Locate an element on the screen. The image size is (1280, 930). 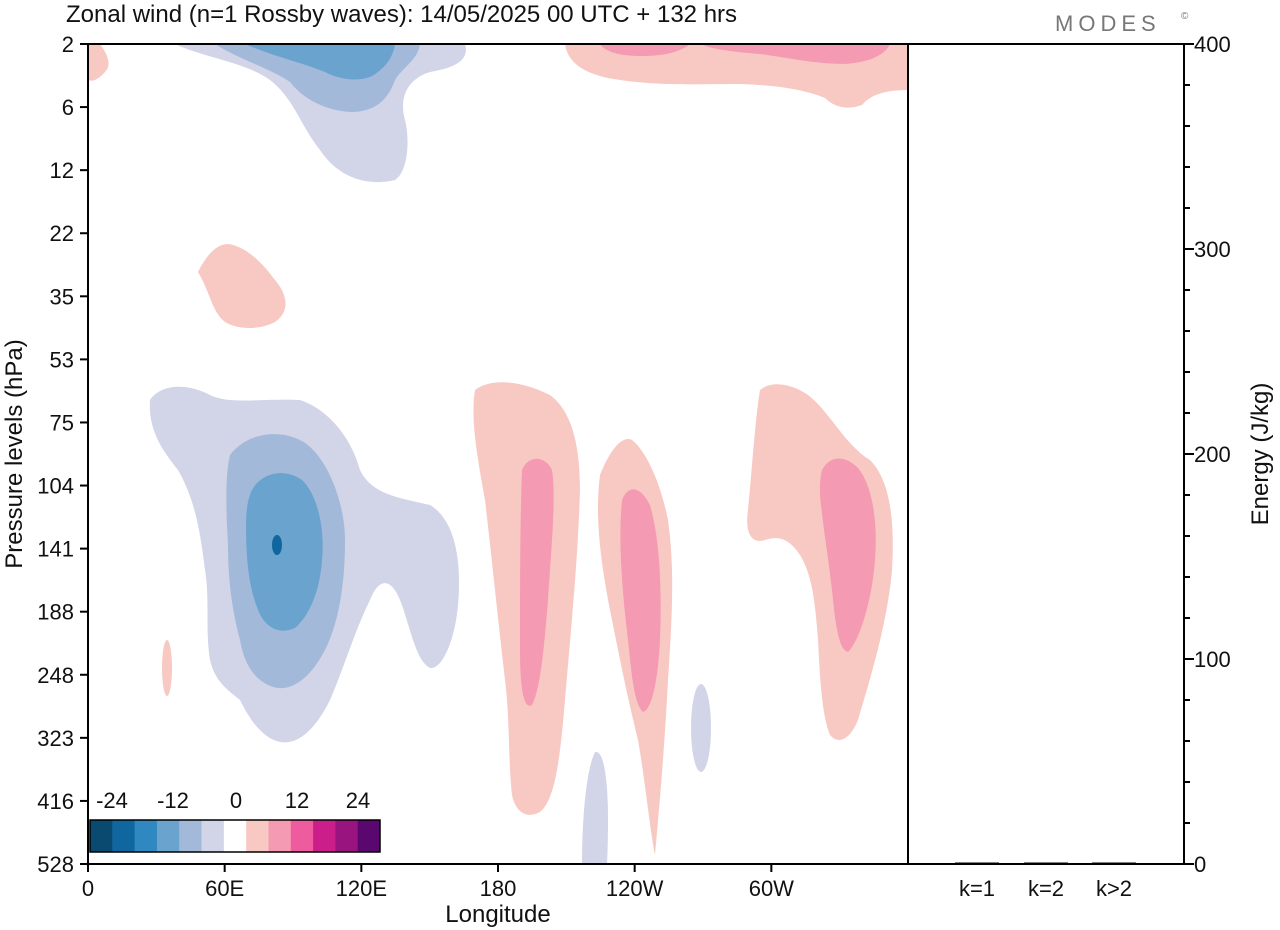
energy-bars: k=1 k=2 k>2 is located at coordinates (1045, 881).